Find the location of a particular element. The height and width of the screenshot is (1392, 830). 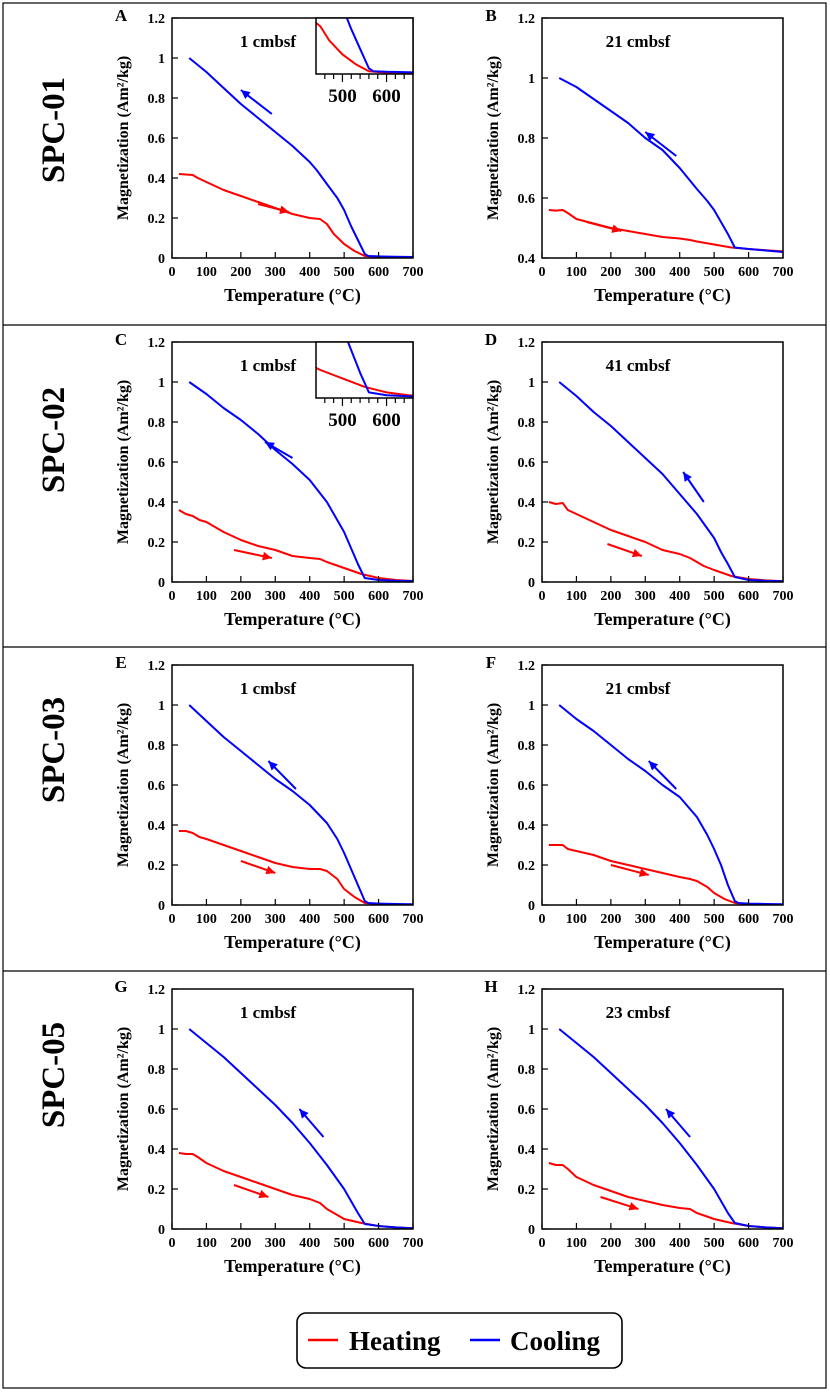

inset-heating-curve is located at coordinates (364, 381).